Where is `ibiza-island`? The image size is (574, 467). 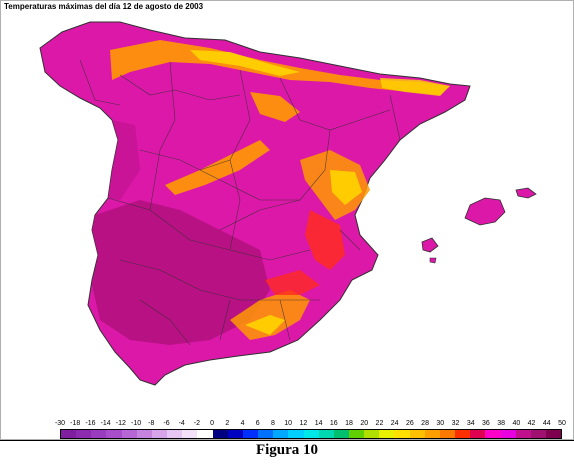 ibiza-island is located at coordinates (430, 245).